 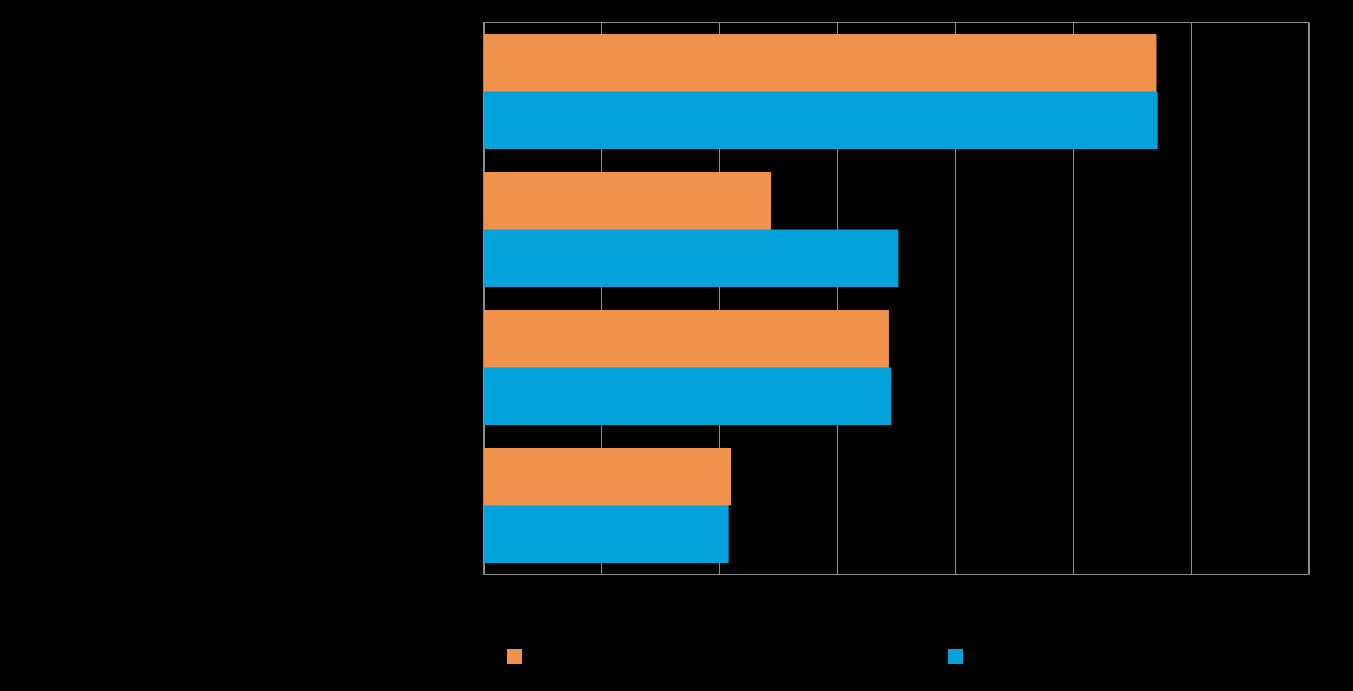 What do you see at coordinates (955, 656) in the screenshot?
I see `legend-marker-series2` at bounding box center [955, 656].